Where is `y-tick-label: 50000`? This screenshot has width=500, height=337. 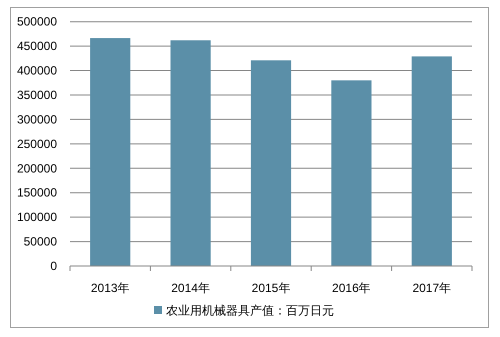 y-tick-label: 50000 is located at coordinates (41, 241).